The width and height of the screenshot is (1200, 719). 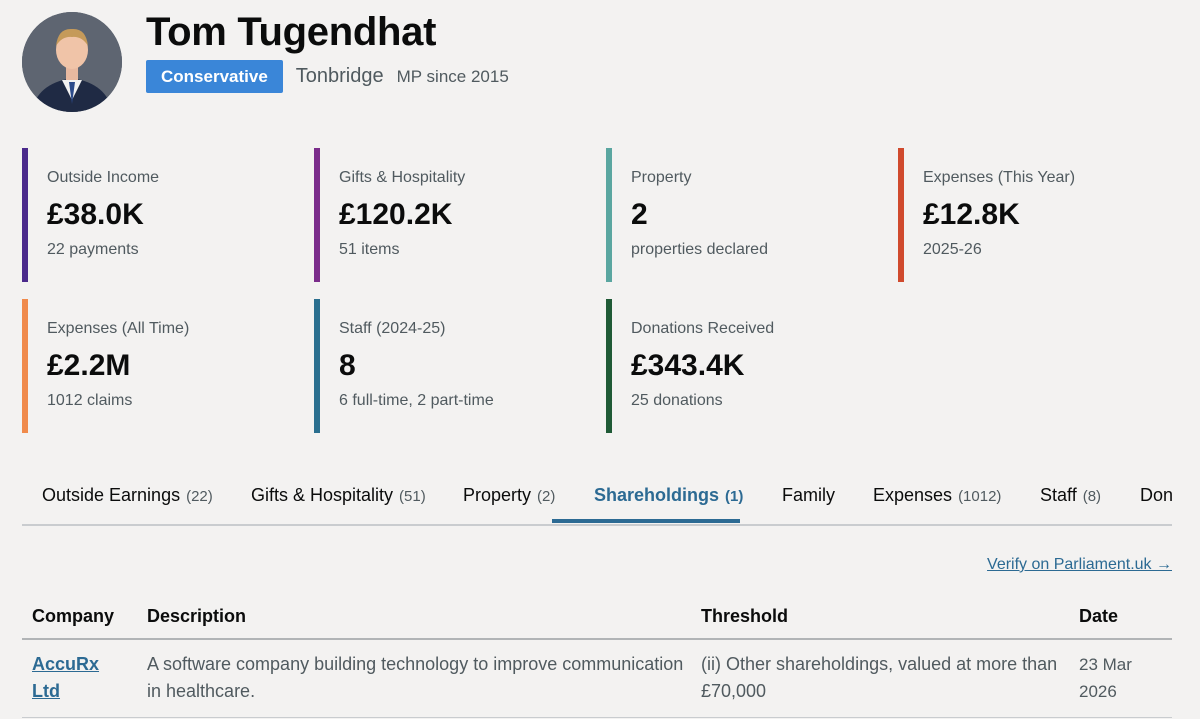 I want to click on tab-label: Don, so click(x=1156, y=495).